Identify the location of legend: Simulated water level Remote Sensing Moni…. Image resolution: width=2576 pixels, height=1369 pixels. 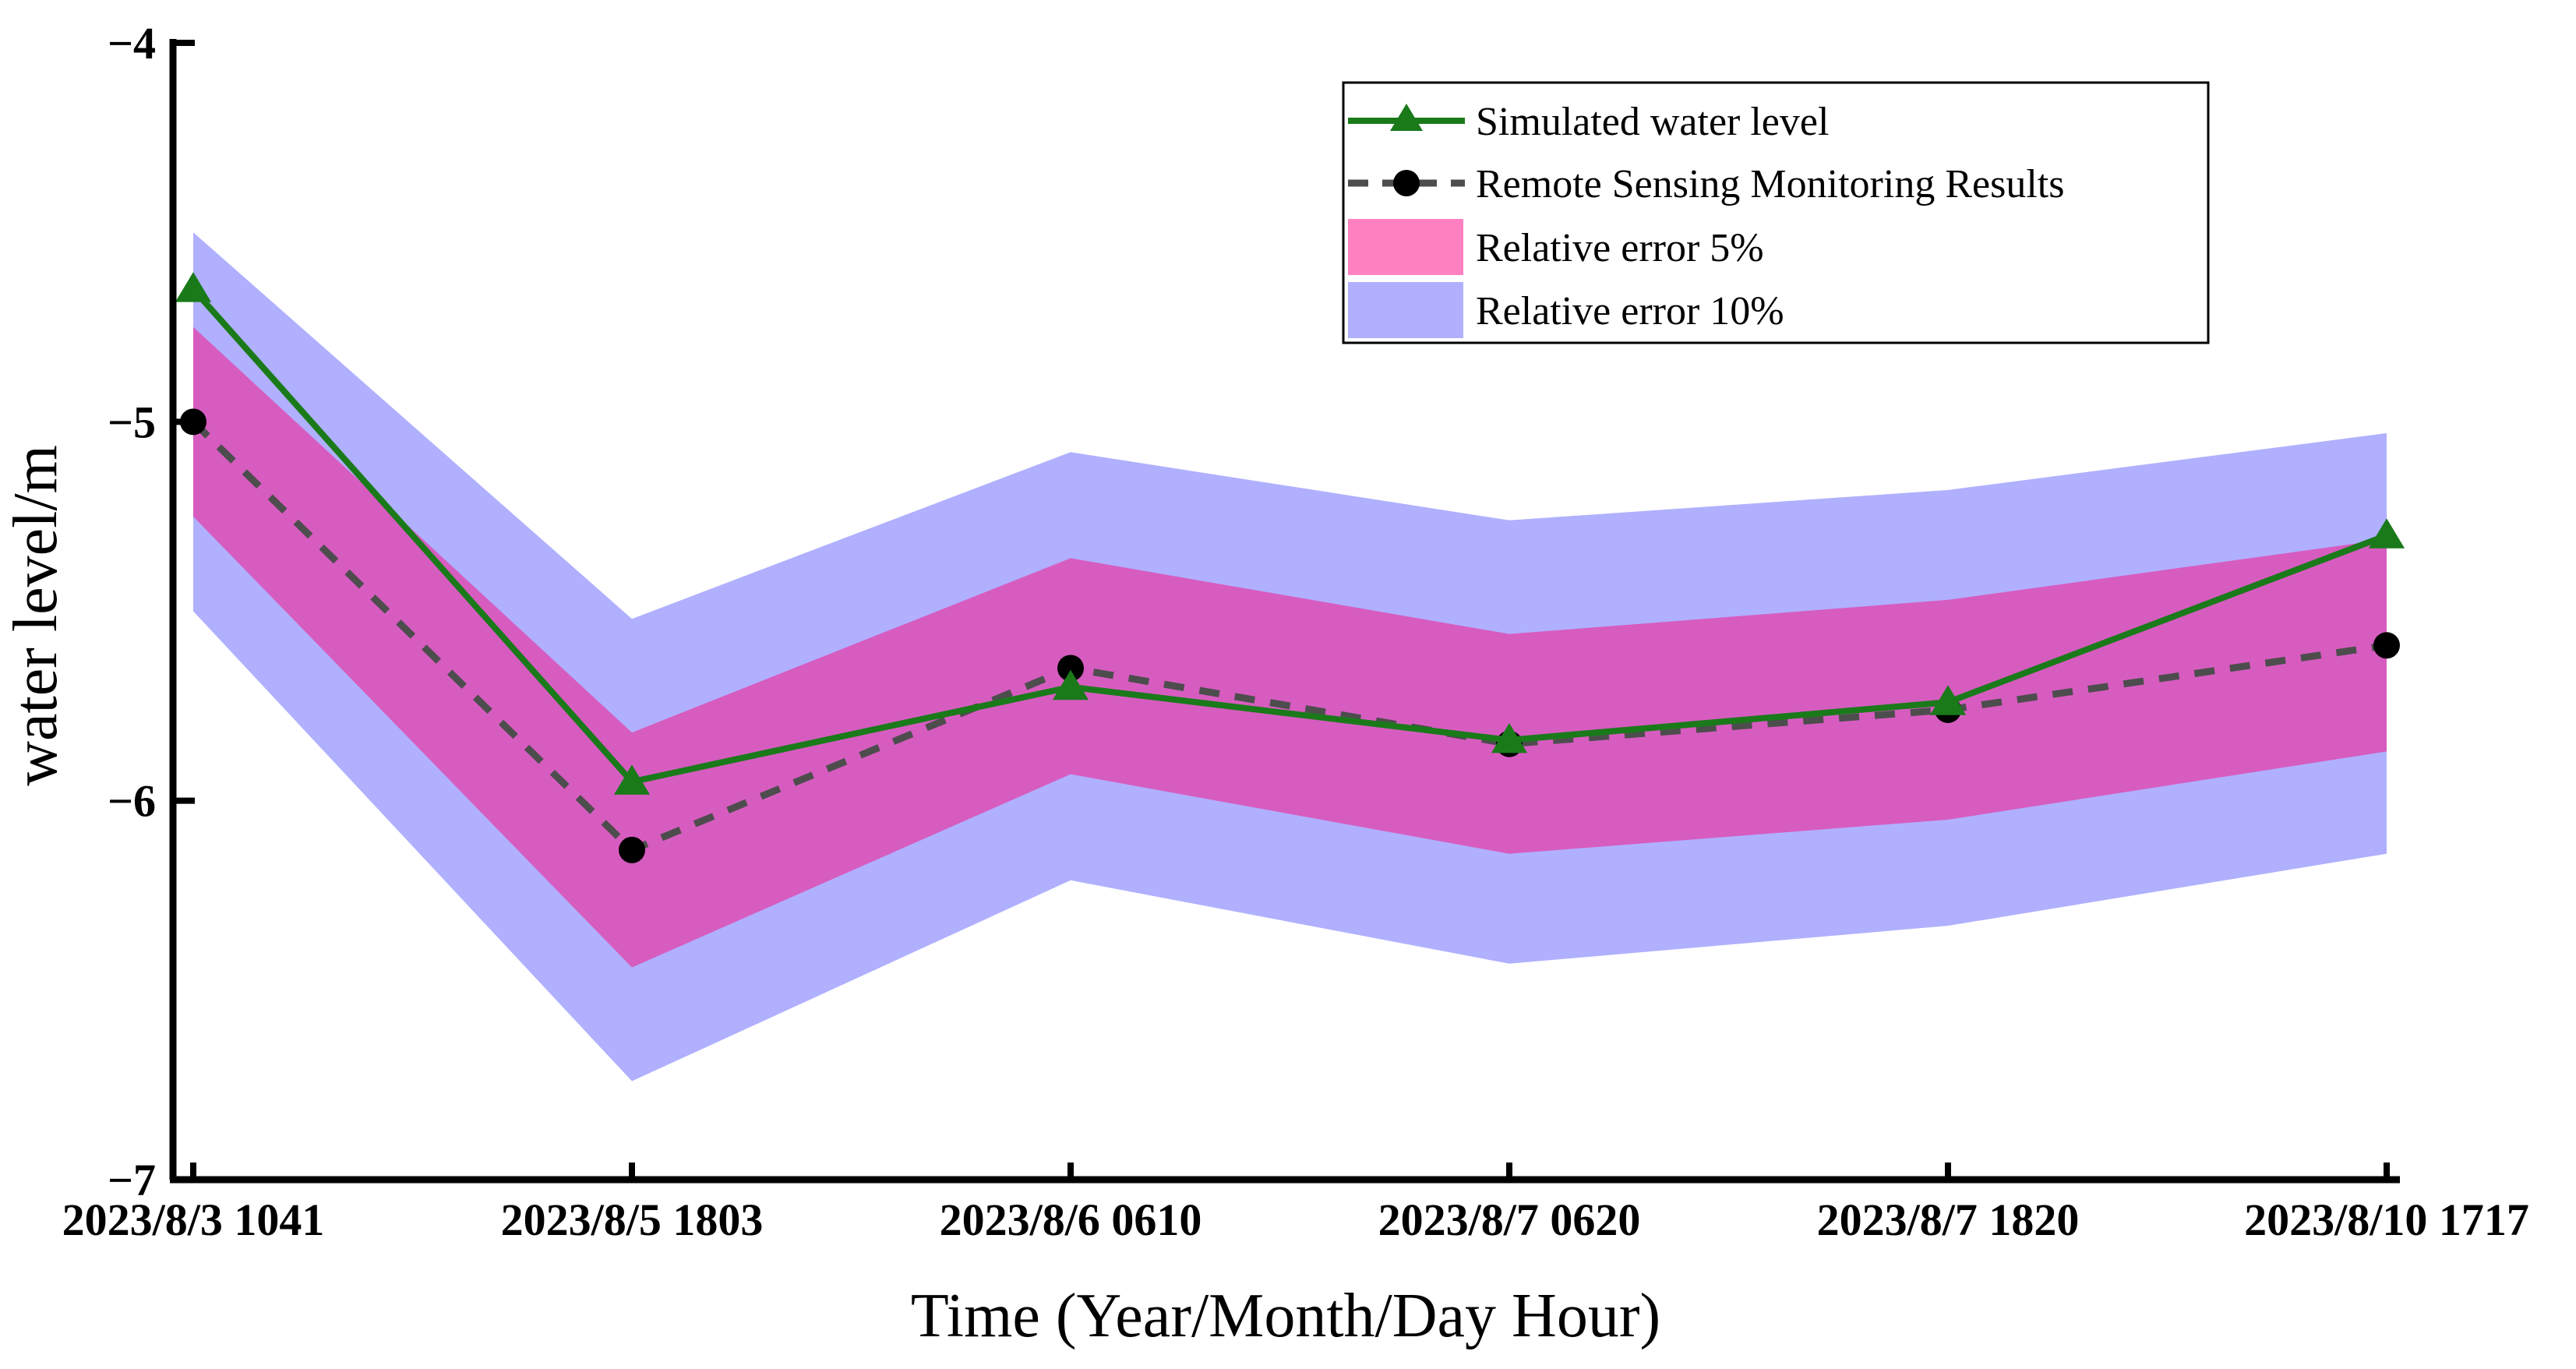
(1776, 212).